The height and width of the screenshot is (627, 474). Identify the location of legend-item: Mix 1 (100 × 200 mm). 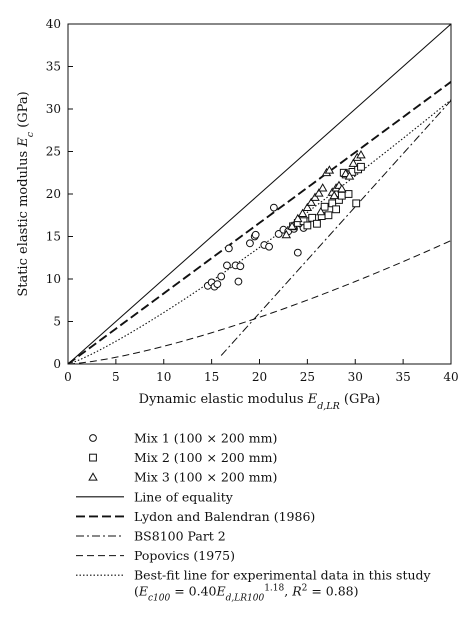
(183, 438).